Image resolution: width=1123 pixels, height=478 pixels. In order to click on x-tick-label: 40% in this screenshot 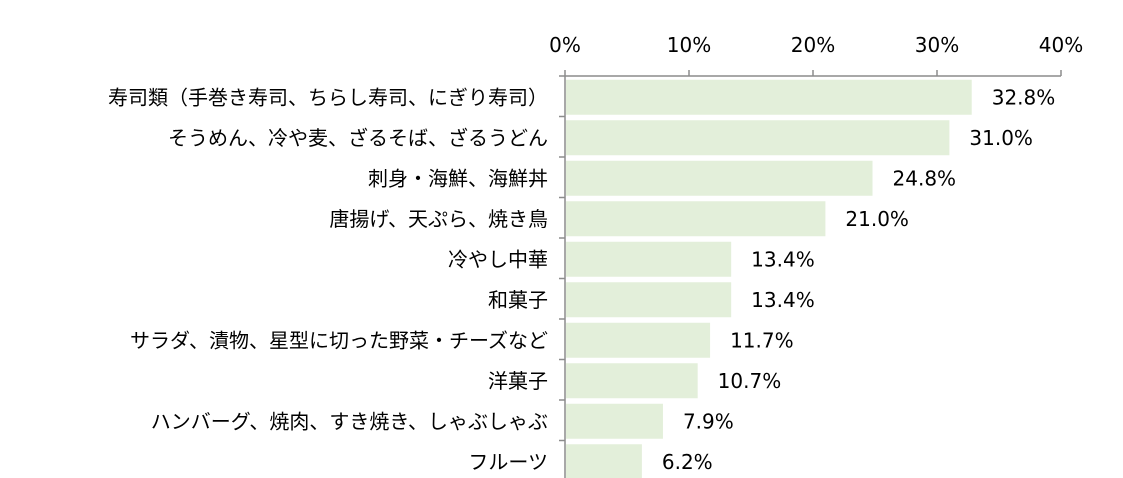, I will do `click(1061, 45)`.